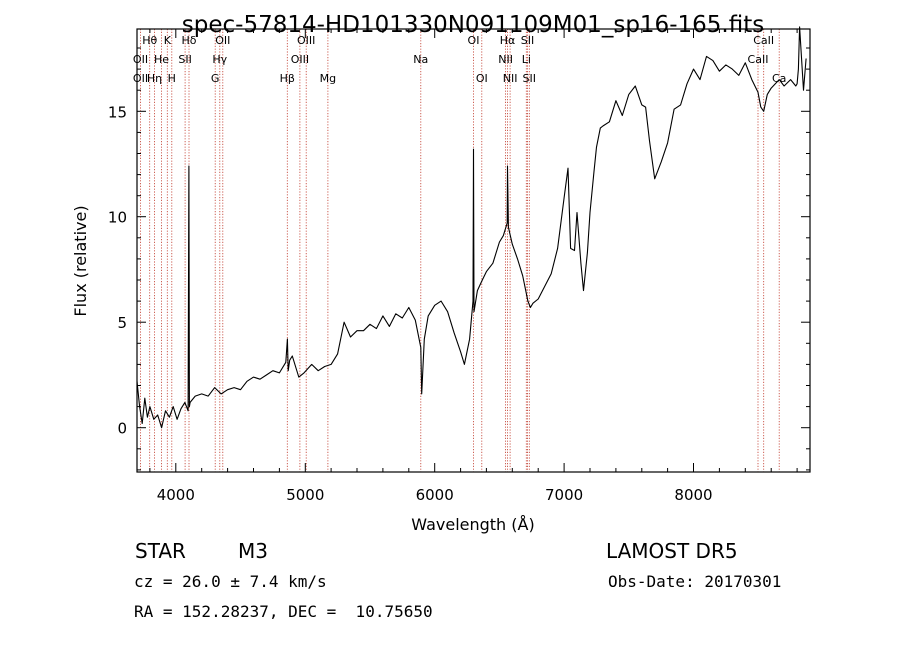  Describe the element at coordinates (215, 78) in the screenshot. I see `line-label: G` at that location.